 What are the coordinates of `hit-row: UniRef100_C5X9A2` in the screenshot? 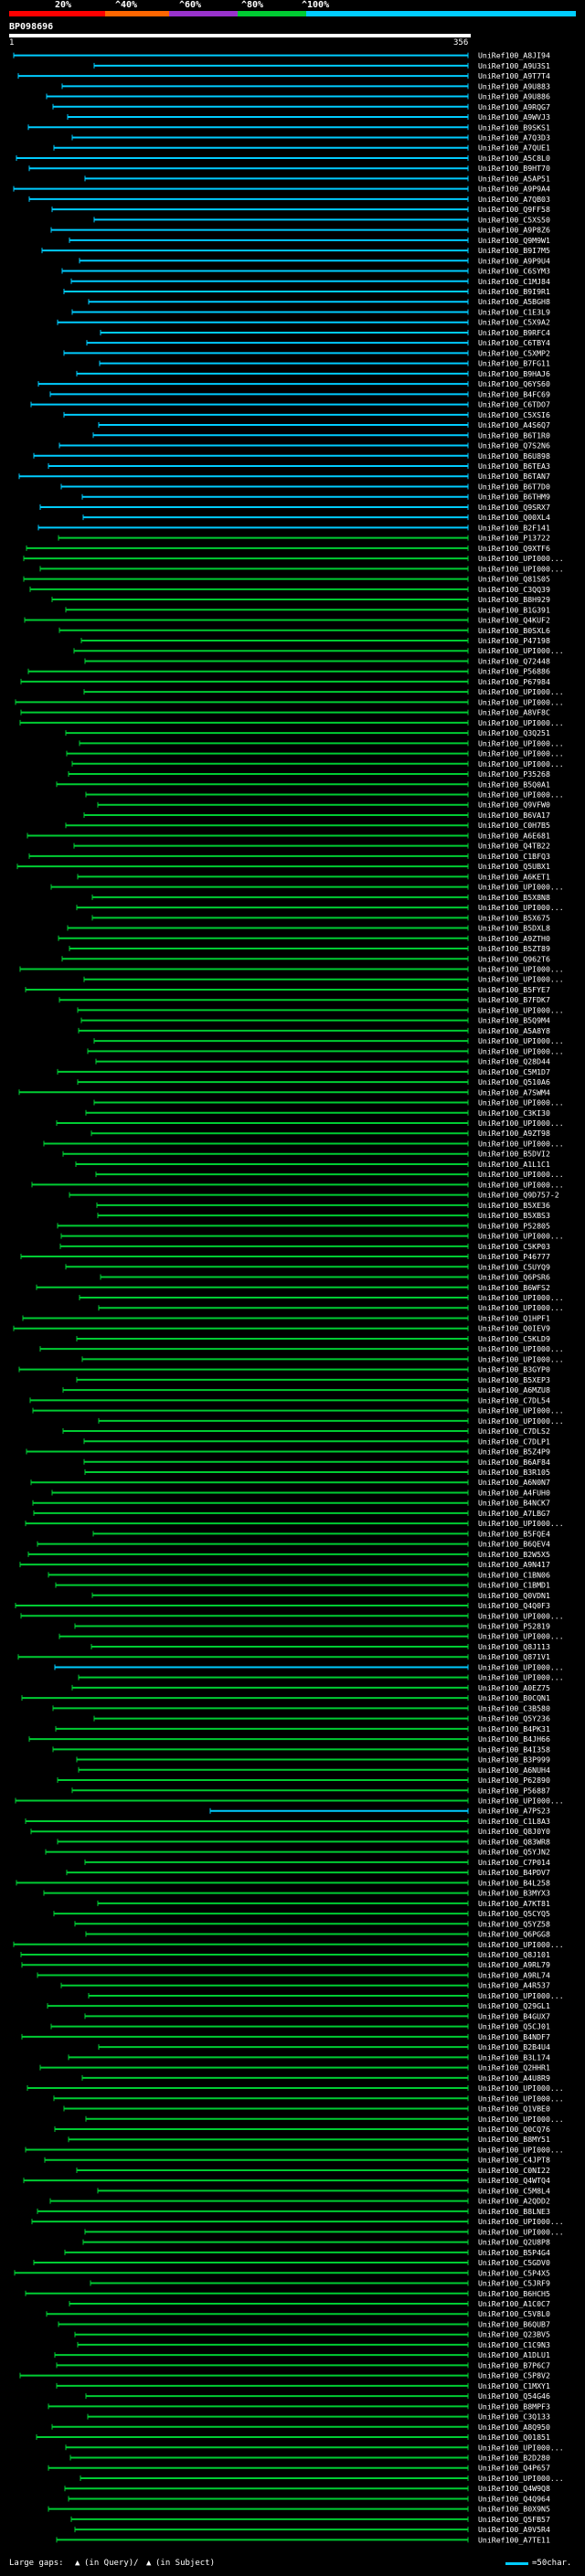 It's located at (303, 322).